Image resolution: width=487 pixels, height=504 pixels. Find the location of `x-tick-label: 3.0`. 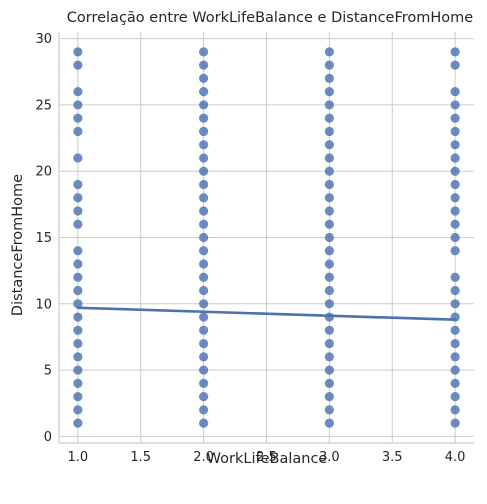

x-tick-label: 3.0 is located at coordinates (329, 457).